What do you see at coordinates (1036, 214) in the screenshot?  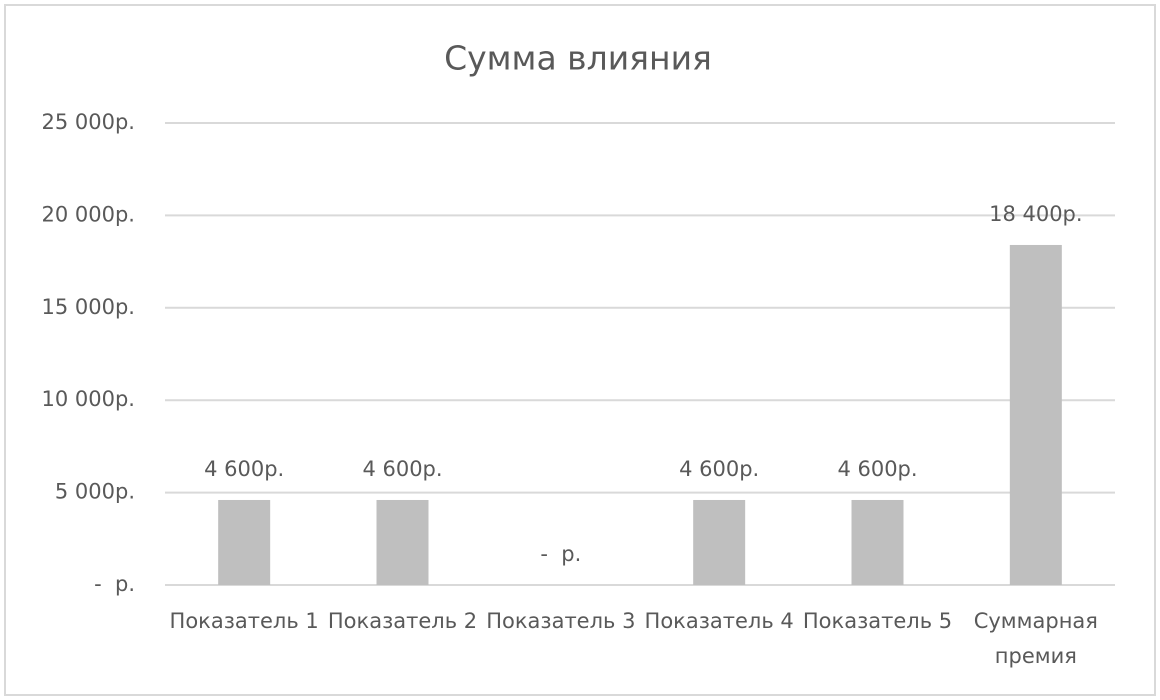 I see `value-label: 18 400р.` at bounding box center [1036, 214].